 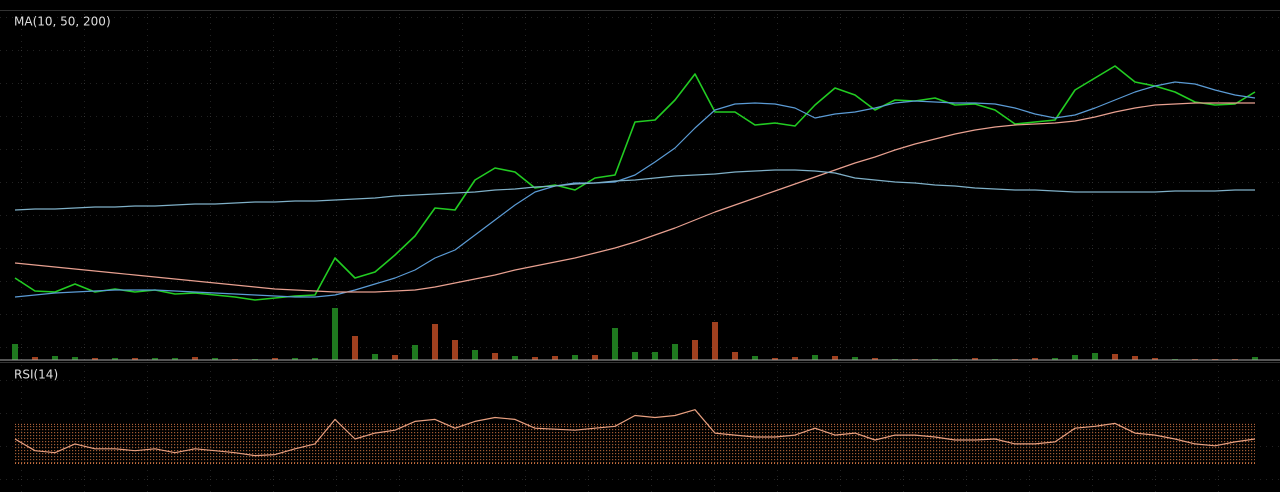 What do you see at coordinates (635, 444) in the screenshot?
I see `rsi-band` at bounding box center [635, 444].